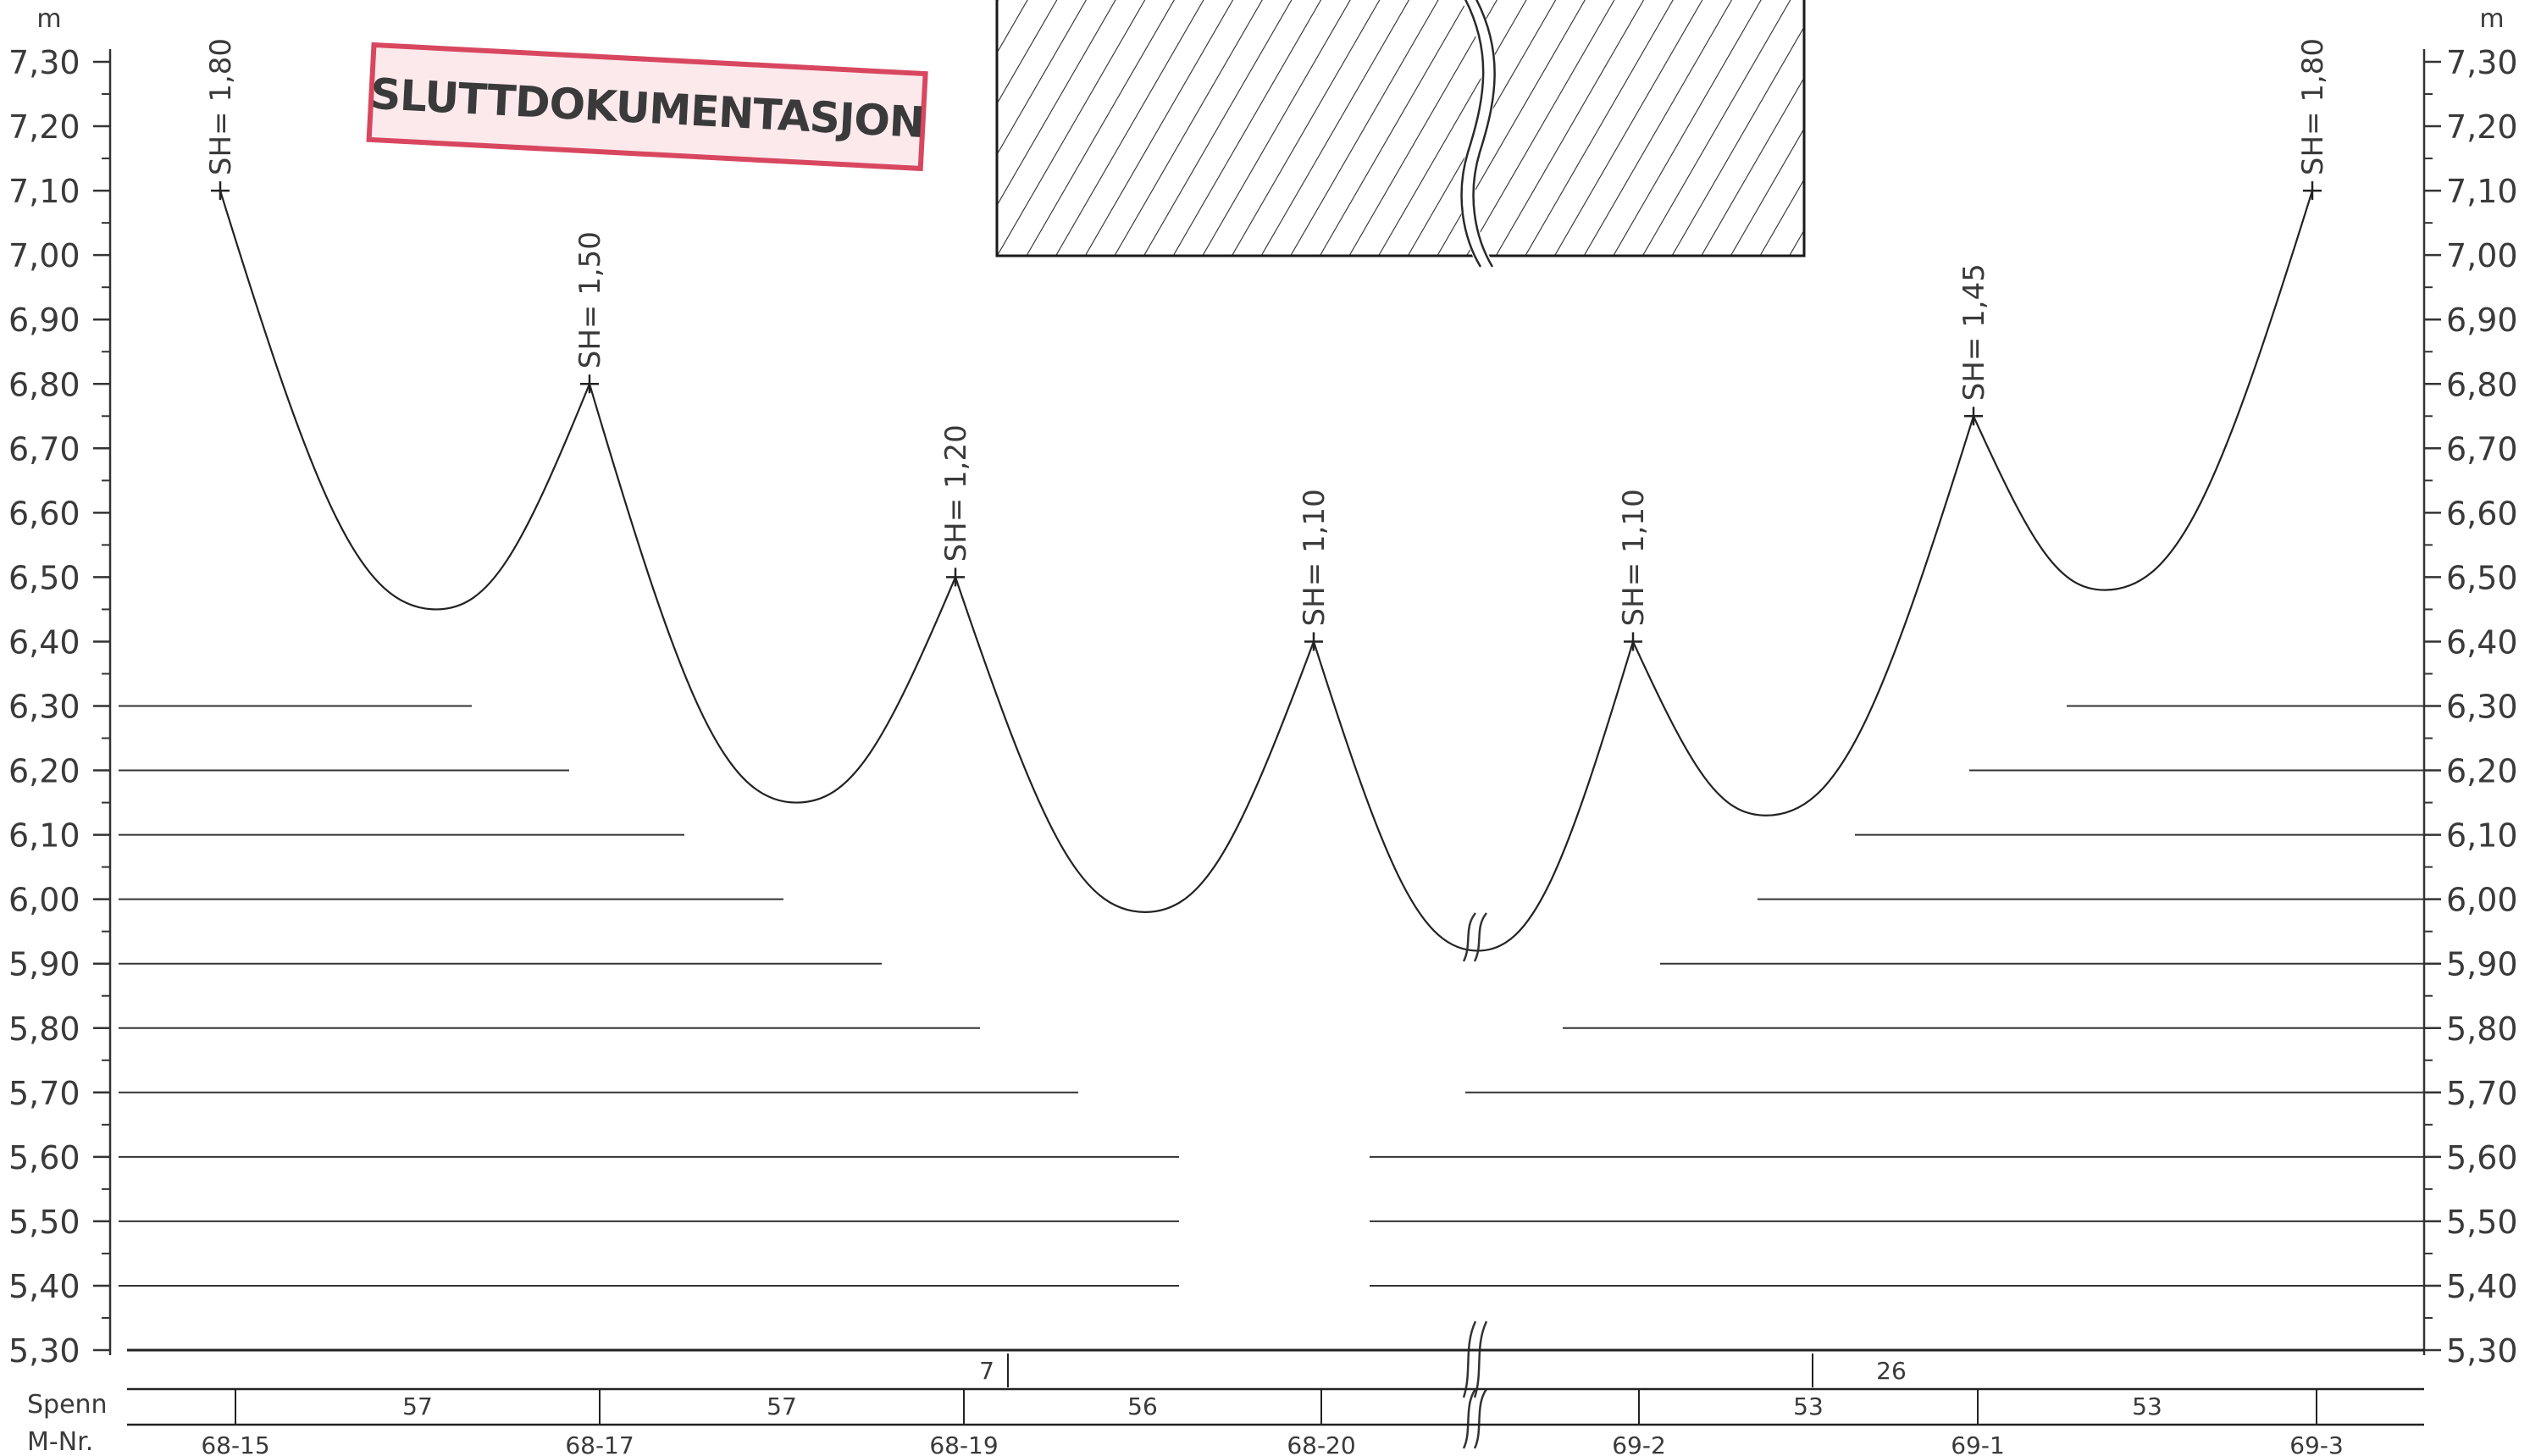 The image size is (2541, 1456). Describe the element at coordinates (986, 1371) in the screenshot. I see `extra-mark-left: 7` at that location.